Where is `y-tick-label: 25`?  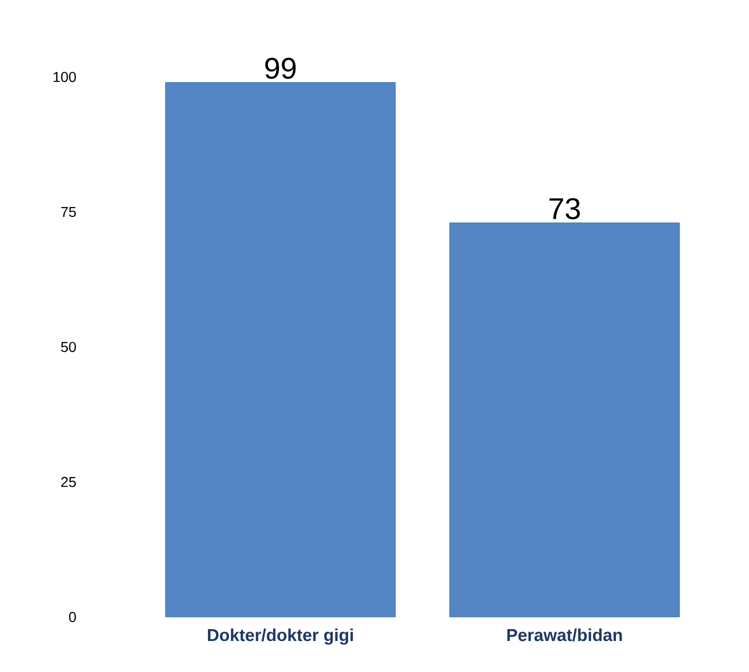 y-tick-label: 25 is located at coordinates (68, 482).